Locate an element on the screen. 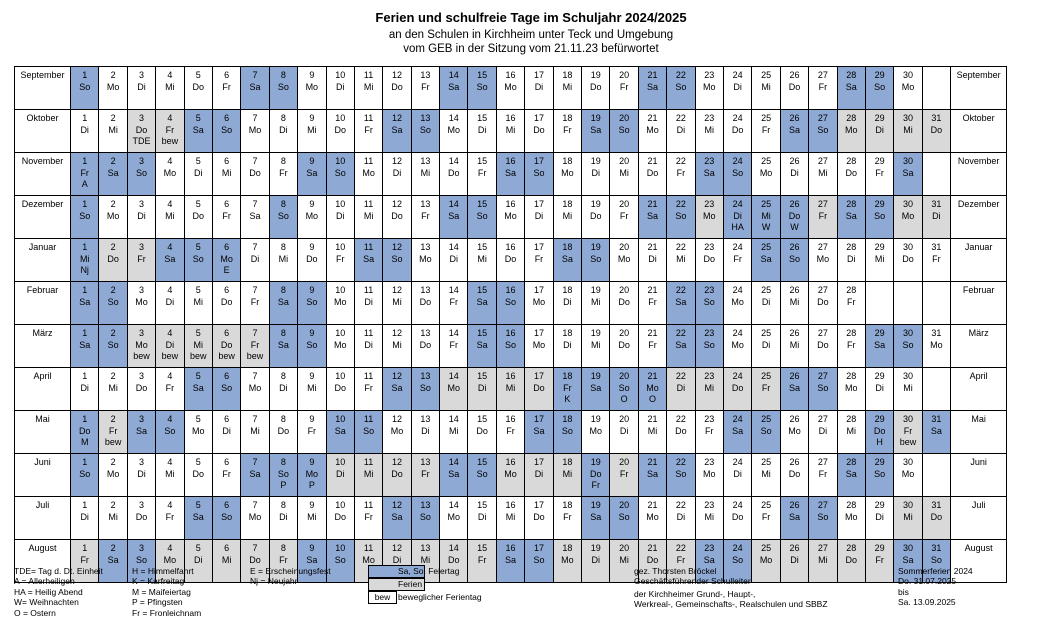 Image resolution: width=1062 pixels, height=630 pixels. day-cell: 26 Do W is located at coordinates (794, 217).